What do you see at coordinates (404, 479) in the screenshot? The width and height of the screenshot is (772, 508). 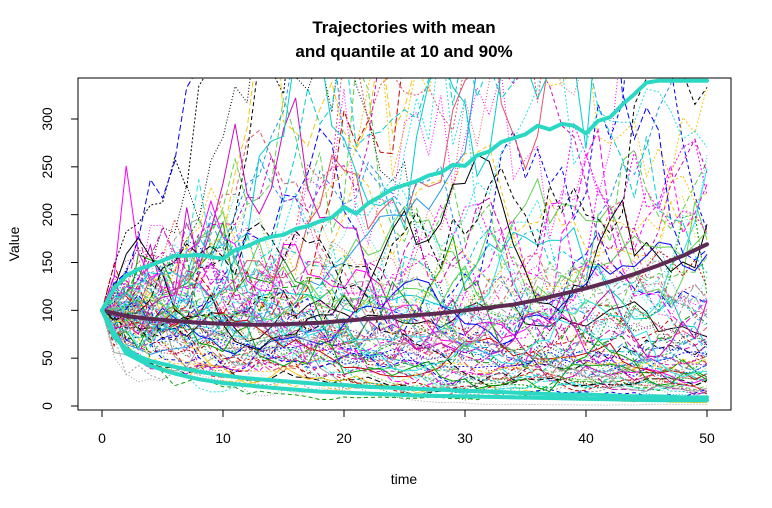 I see `x-axis-label: time` at bounding box center [404, 479].